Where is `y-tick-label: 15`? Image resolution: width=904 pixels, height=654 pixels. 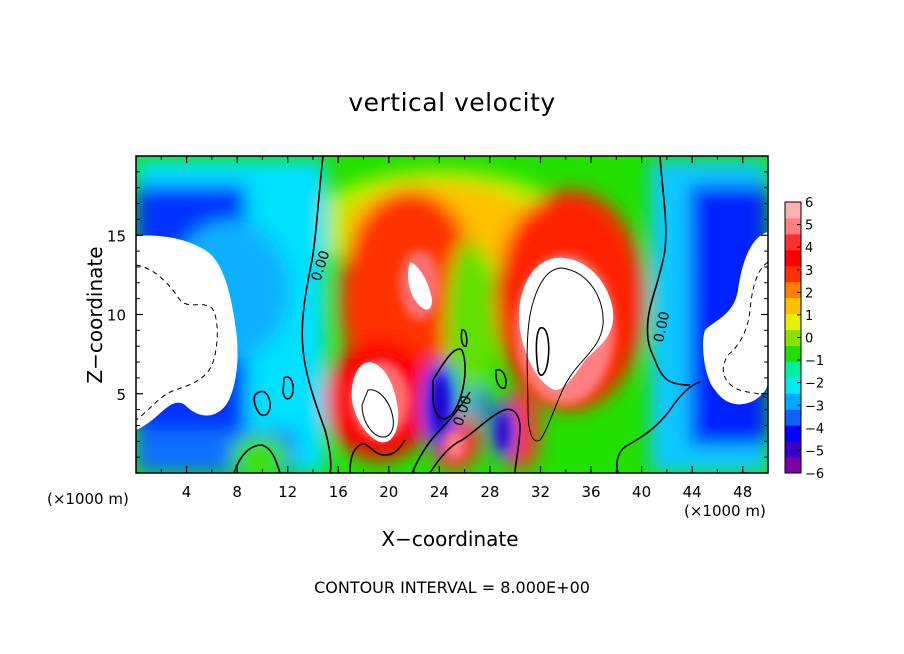 y-tick-label: 15 is located at coordinates (116, 236).